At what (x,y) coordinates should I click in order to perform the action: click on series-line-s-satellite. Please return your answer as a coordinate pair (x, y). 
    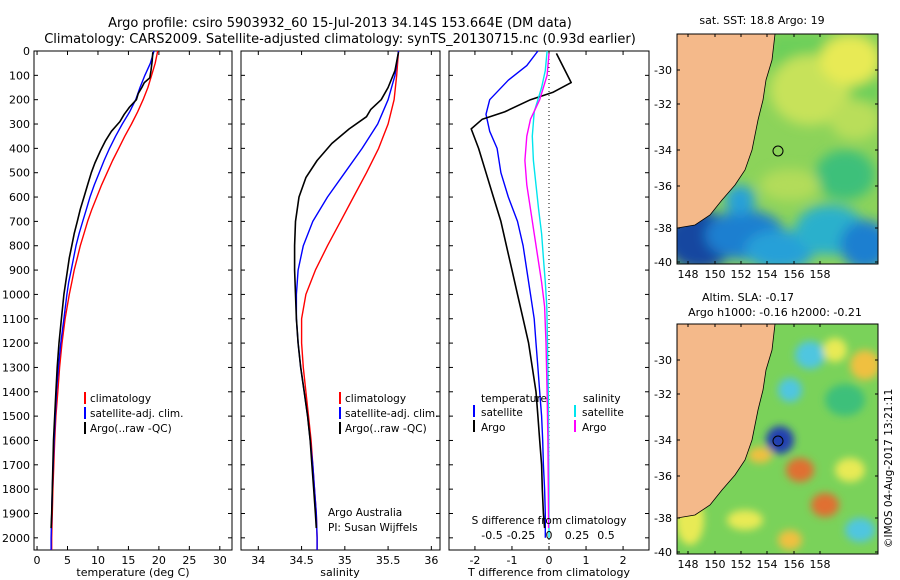
    Looking at the image, I should click on (540, 294).